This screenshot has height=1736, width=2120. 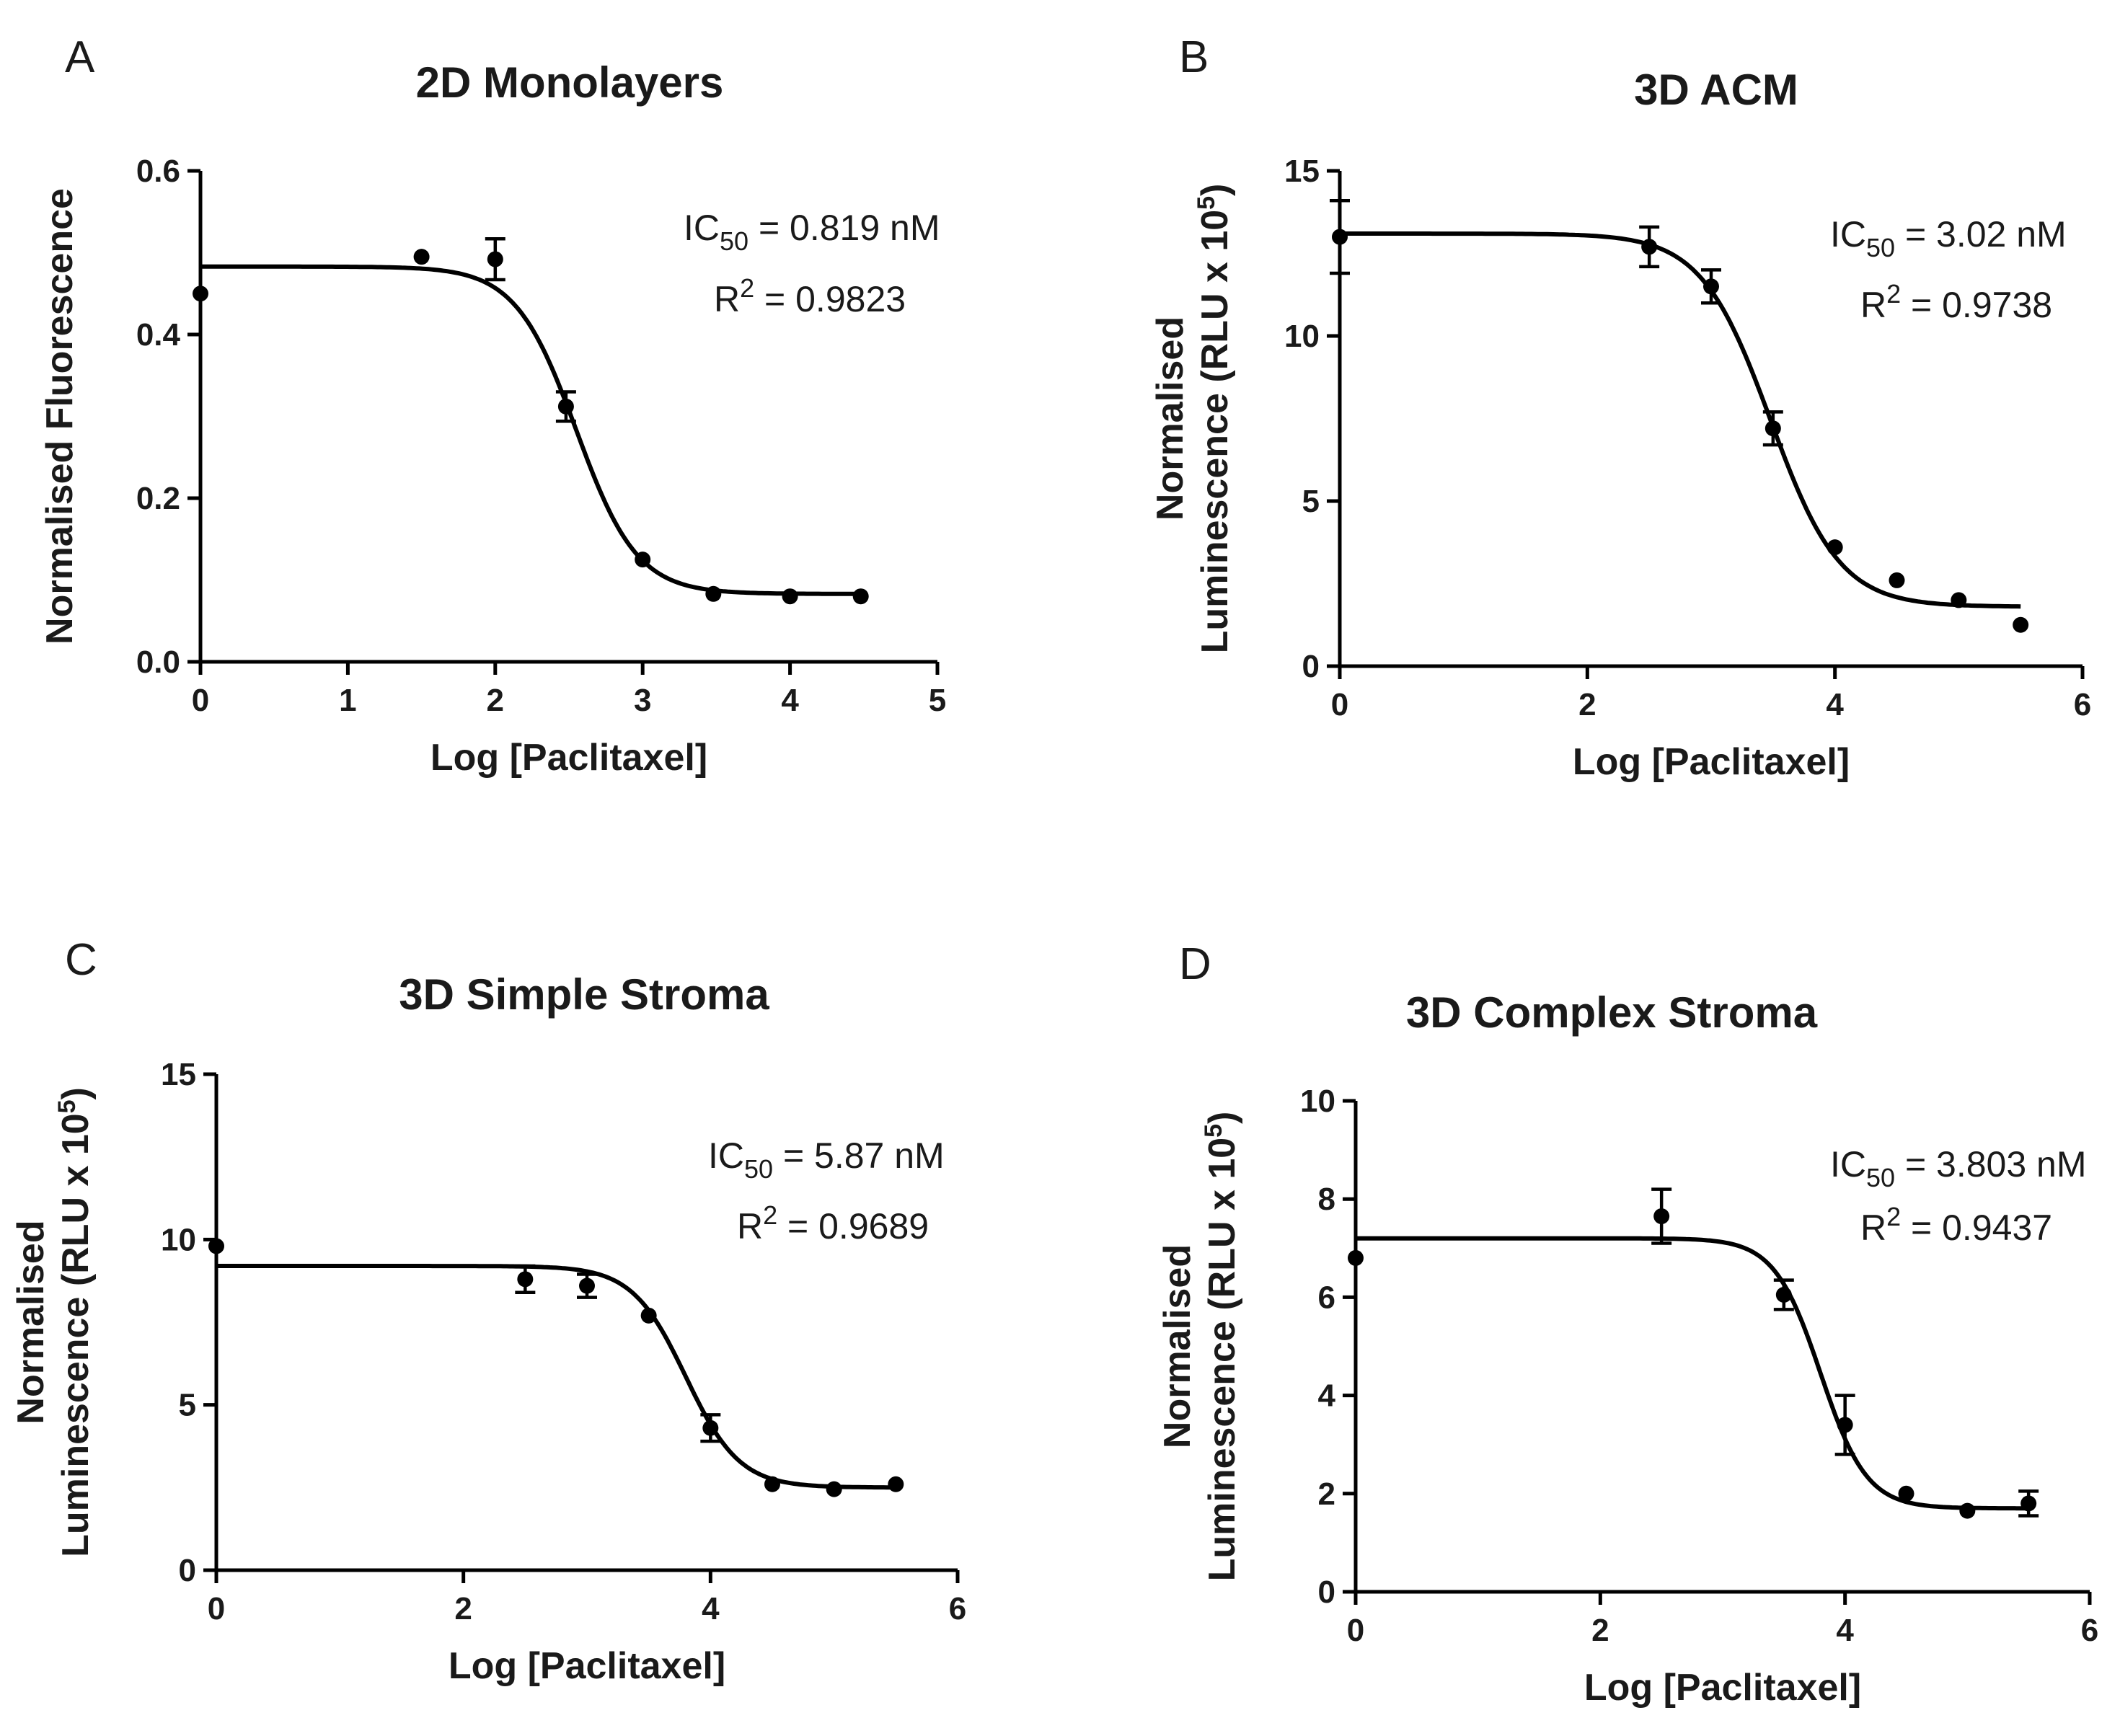 What do you see at coordinates (1716, 90) in the screenshot?
I see `chart-title: 3D ACM` at bounding box center [1716, 90].